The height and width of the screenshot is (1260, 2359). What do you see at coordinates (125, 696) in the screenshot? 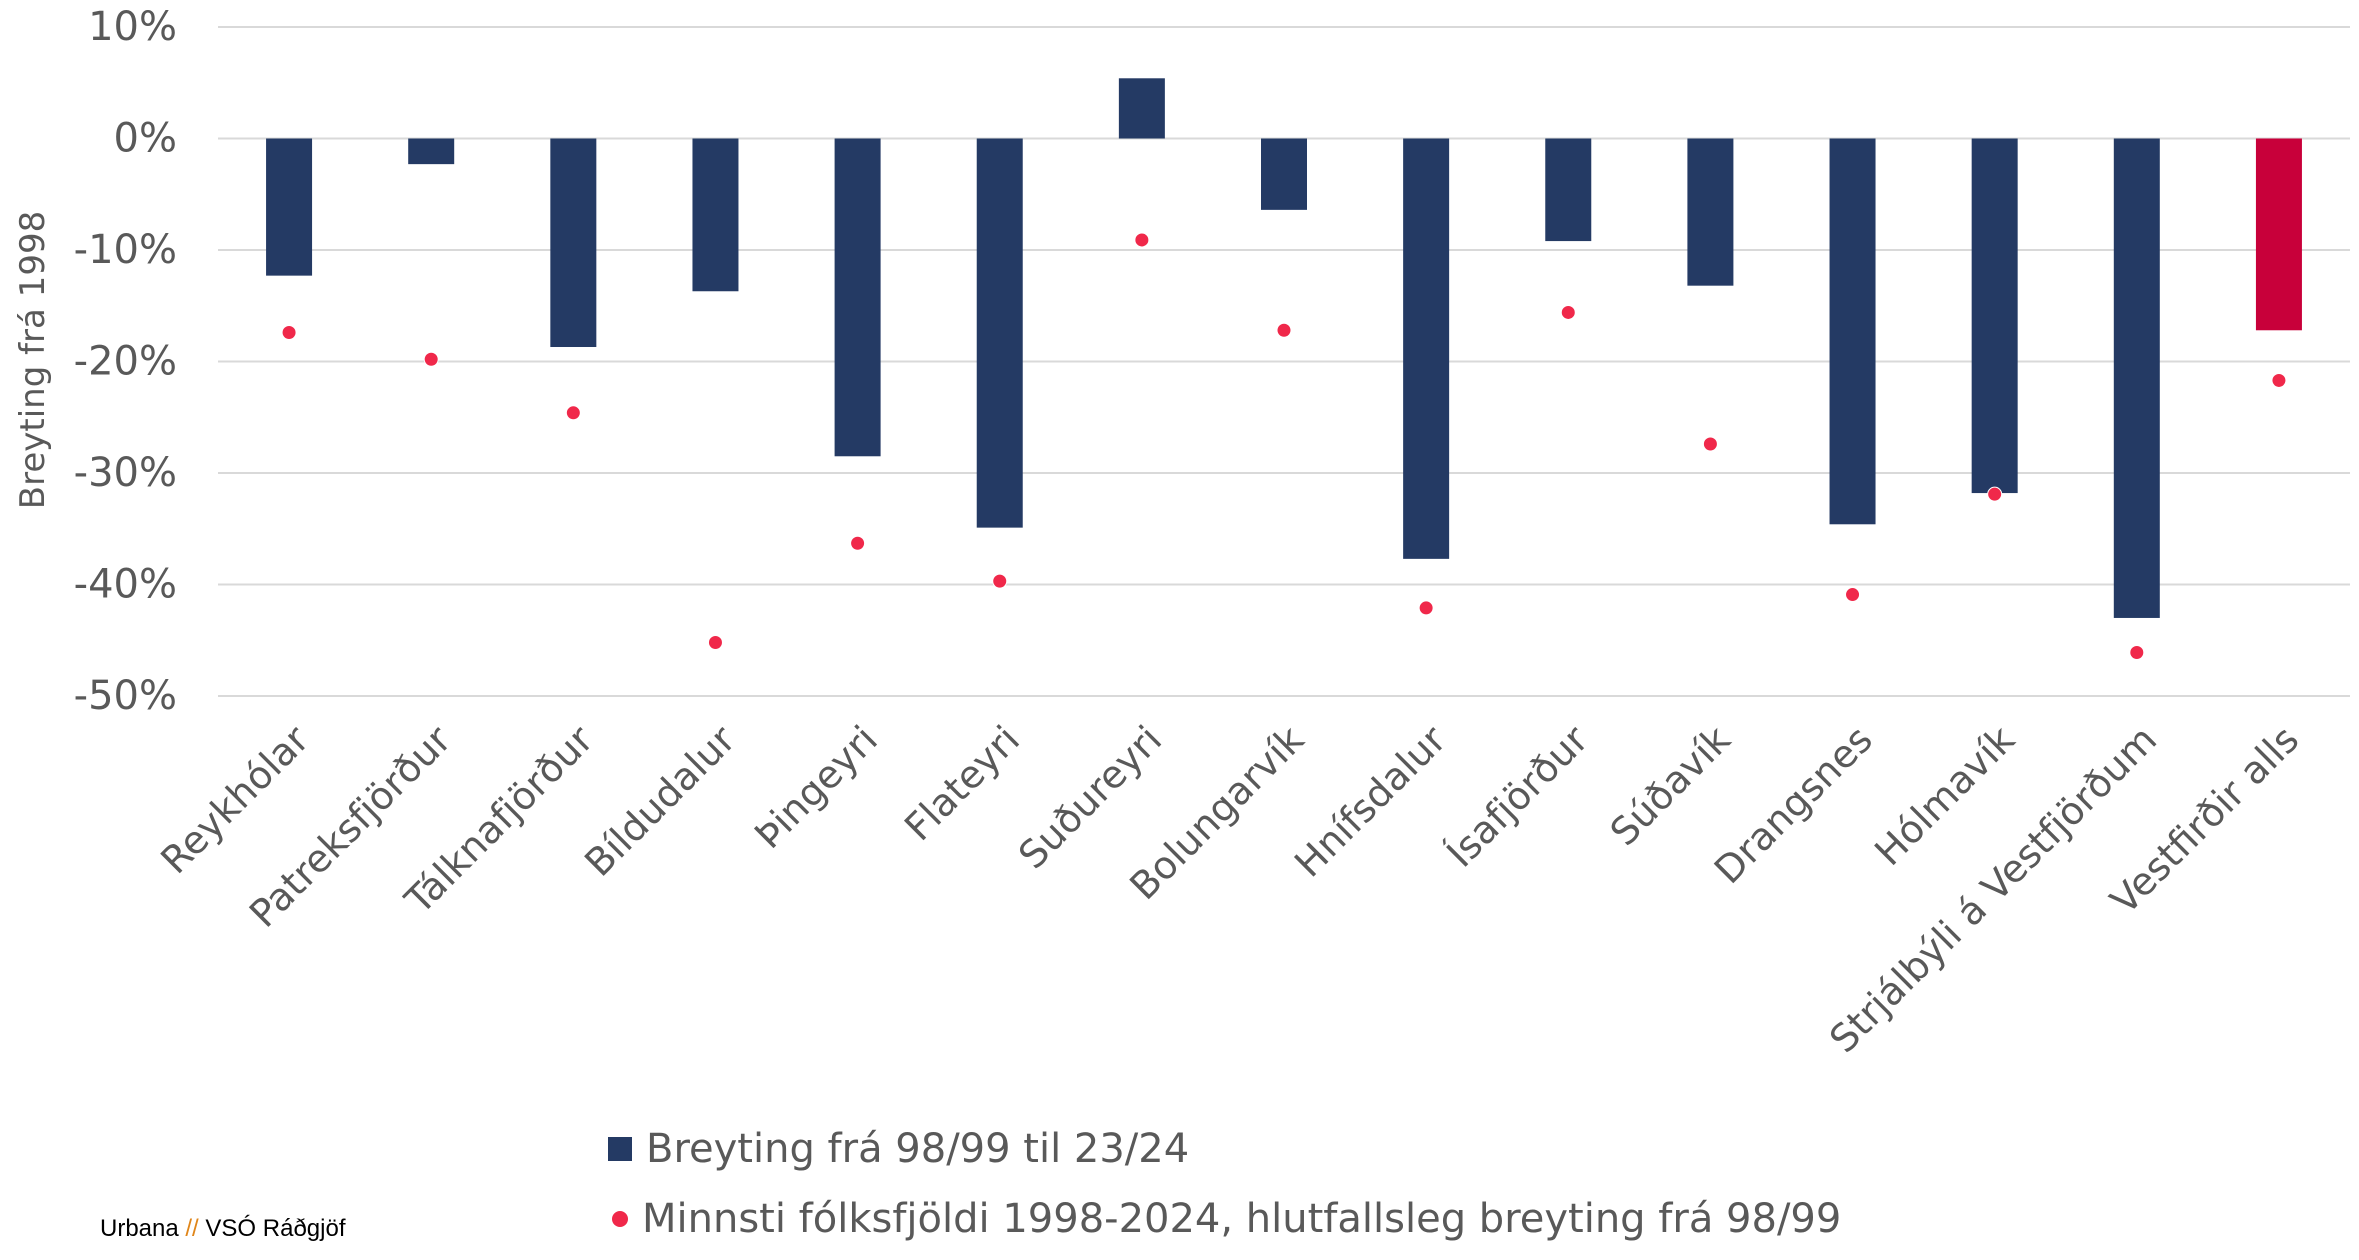
I see `y-tick-label: -50%` at bounding box center [125, 696].